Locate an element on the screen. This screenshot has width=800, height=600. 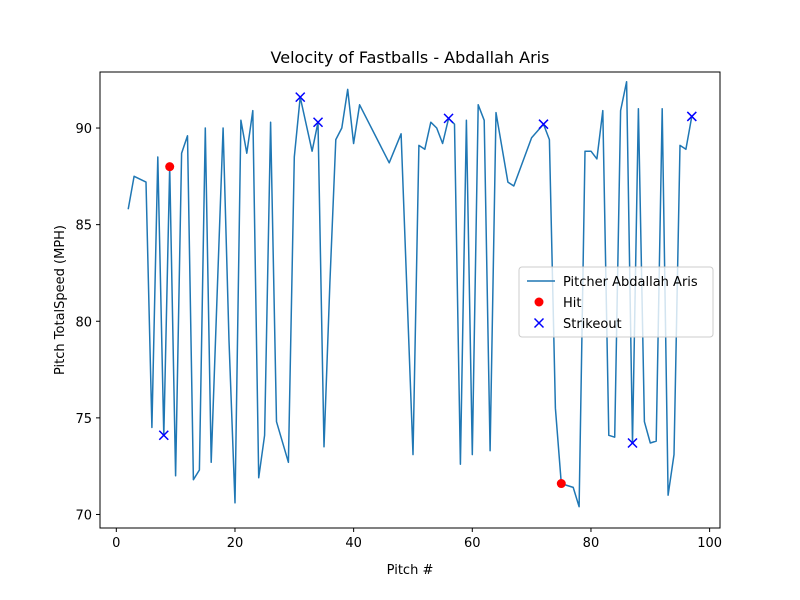
legend-hit-marker is located at coordinates (539, 302).